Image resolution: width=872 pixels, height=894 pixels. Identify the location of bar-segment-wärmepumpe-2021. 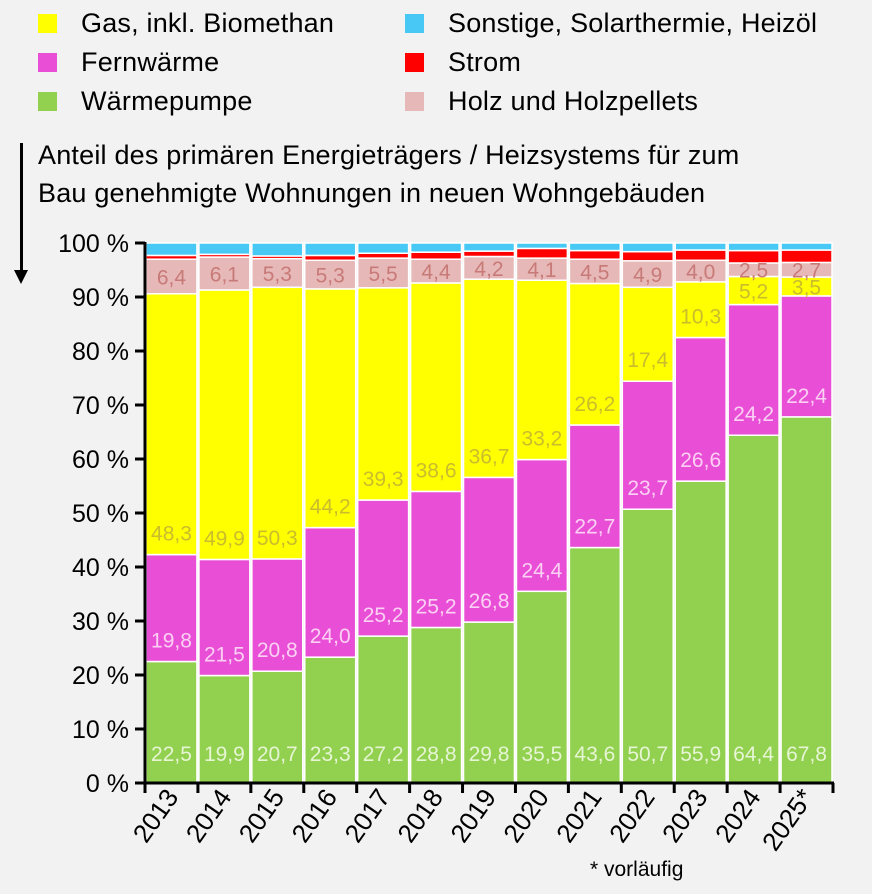
(595, 665).